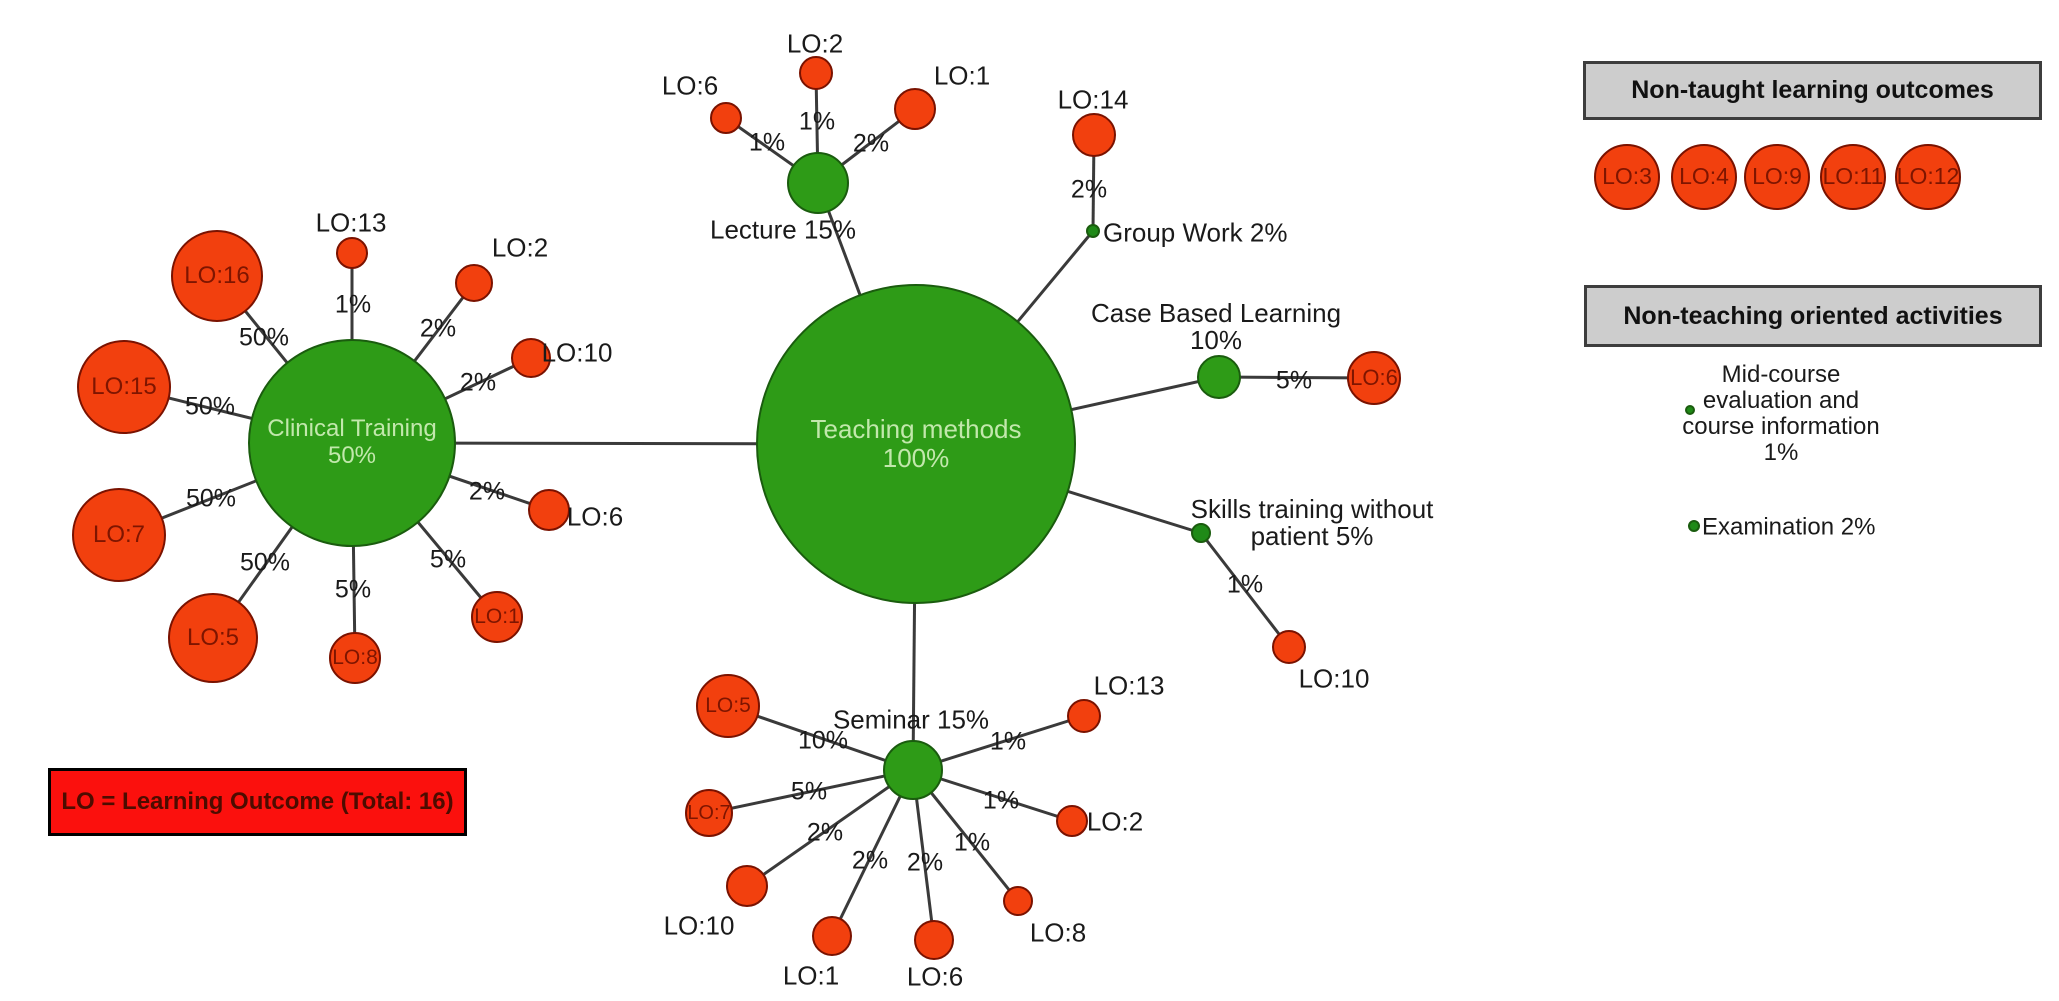 This screenshot has height=1001, width=2059. I want to click on node-ct-lo13, so click(352, 253).